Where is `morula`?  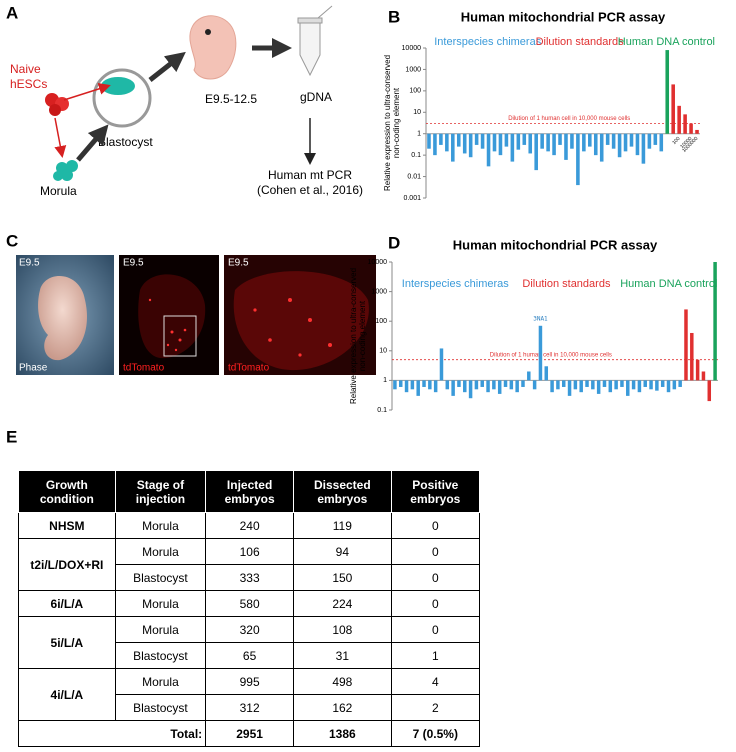
morula is located at coordinates (67, 175).